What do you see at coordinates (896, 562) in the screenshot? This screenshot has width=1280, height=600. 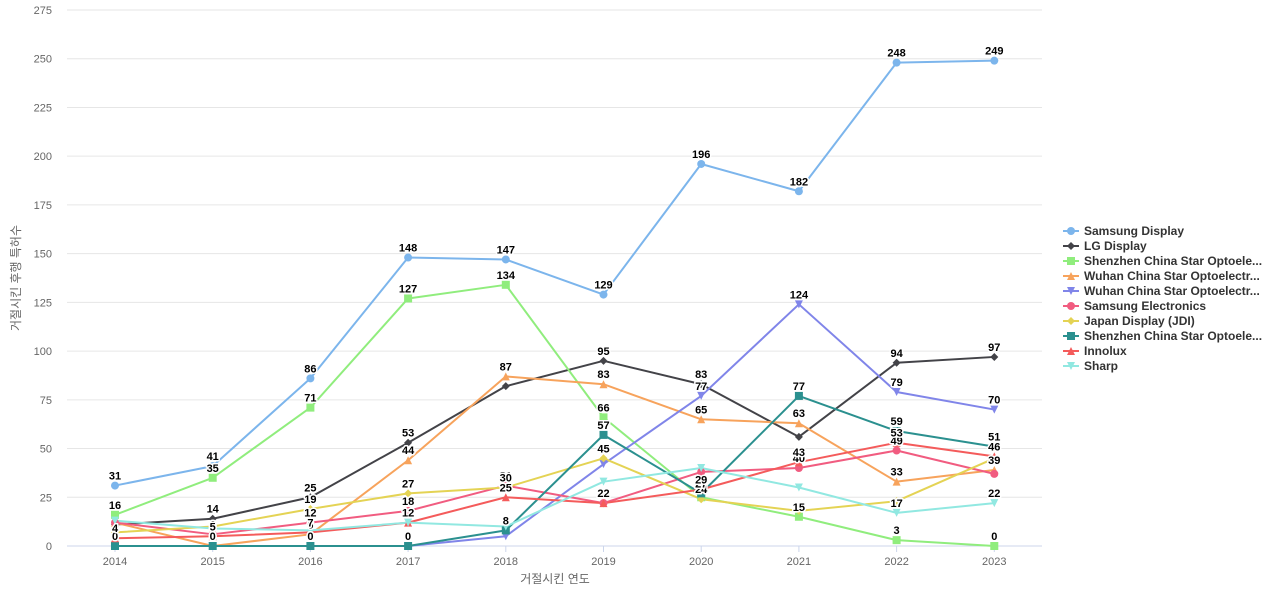 I see `x-tick-label: 2022` at bounding box center [896, 562].